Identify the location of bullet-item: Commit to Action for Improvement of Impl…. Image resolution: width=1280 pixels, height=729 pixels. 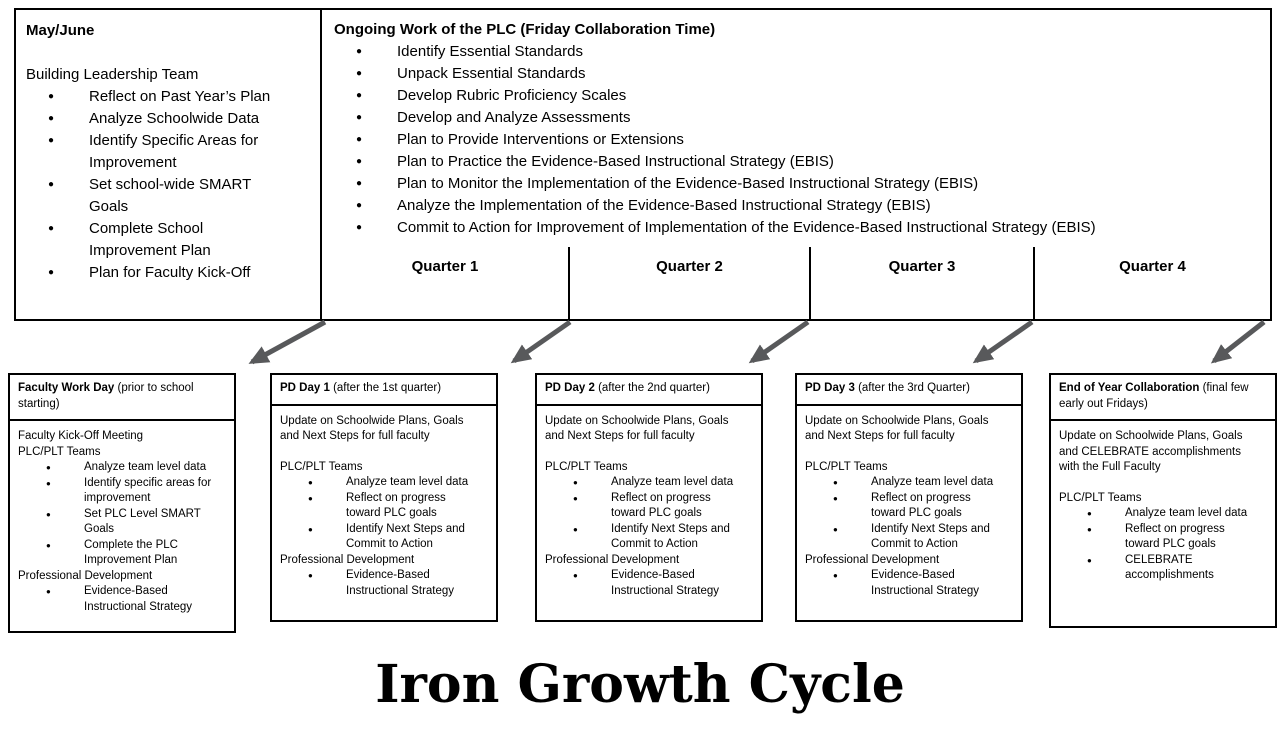
(796, 228).